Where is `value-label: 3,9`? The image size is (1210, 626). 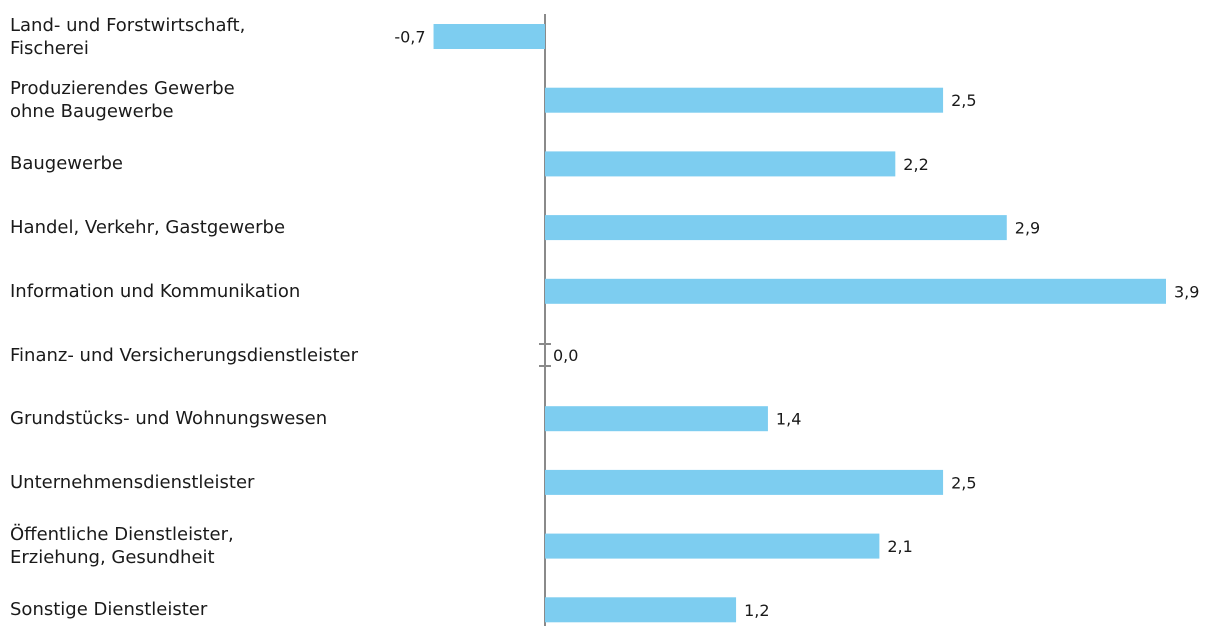
value-label: 3,9 is located at coordinates (1186, 291).